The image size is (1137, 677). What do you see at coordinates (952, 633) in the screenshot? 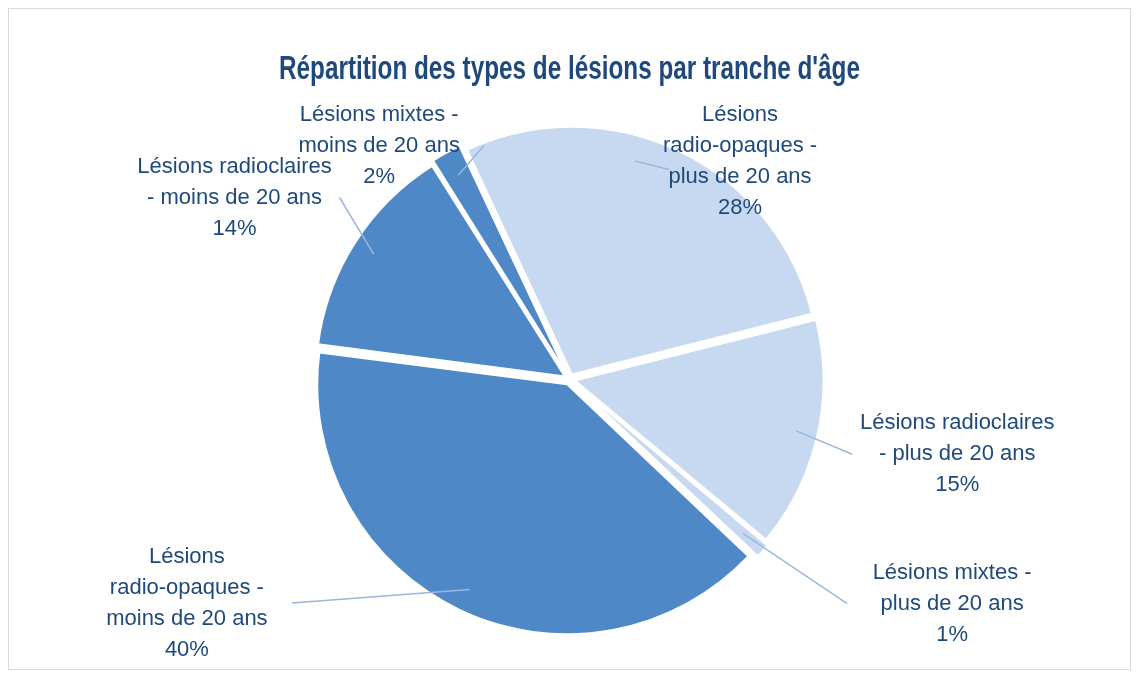
I see `data-label: 1%` at bounding box center [952, 633].